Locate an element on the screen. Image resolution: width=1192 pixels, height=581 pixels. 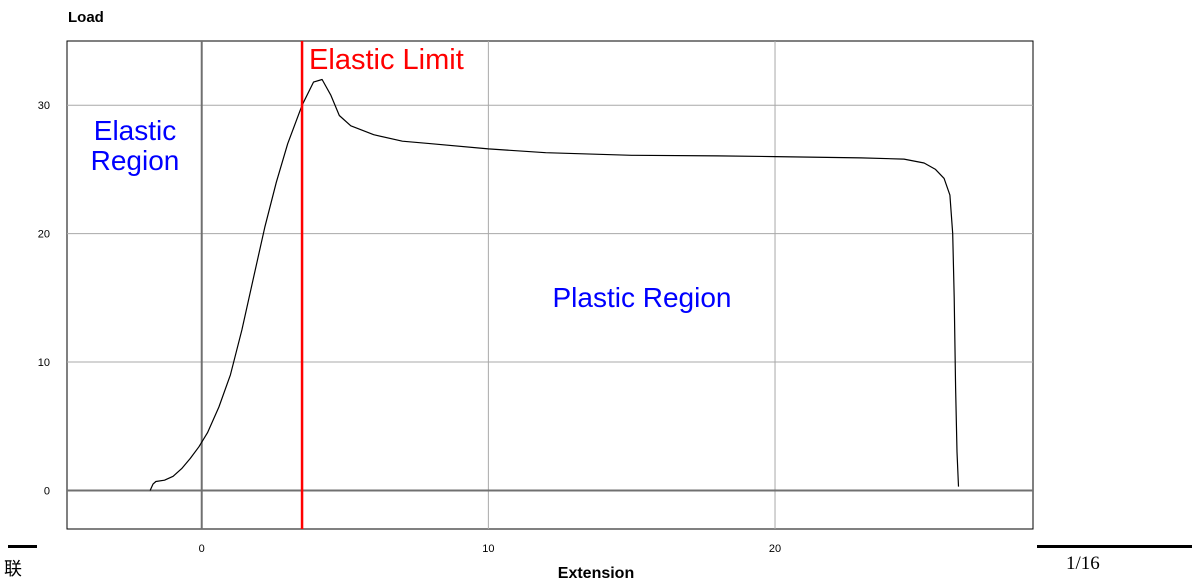
x-axis-label: Extension is located at coordinates (596, 572).